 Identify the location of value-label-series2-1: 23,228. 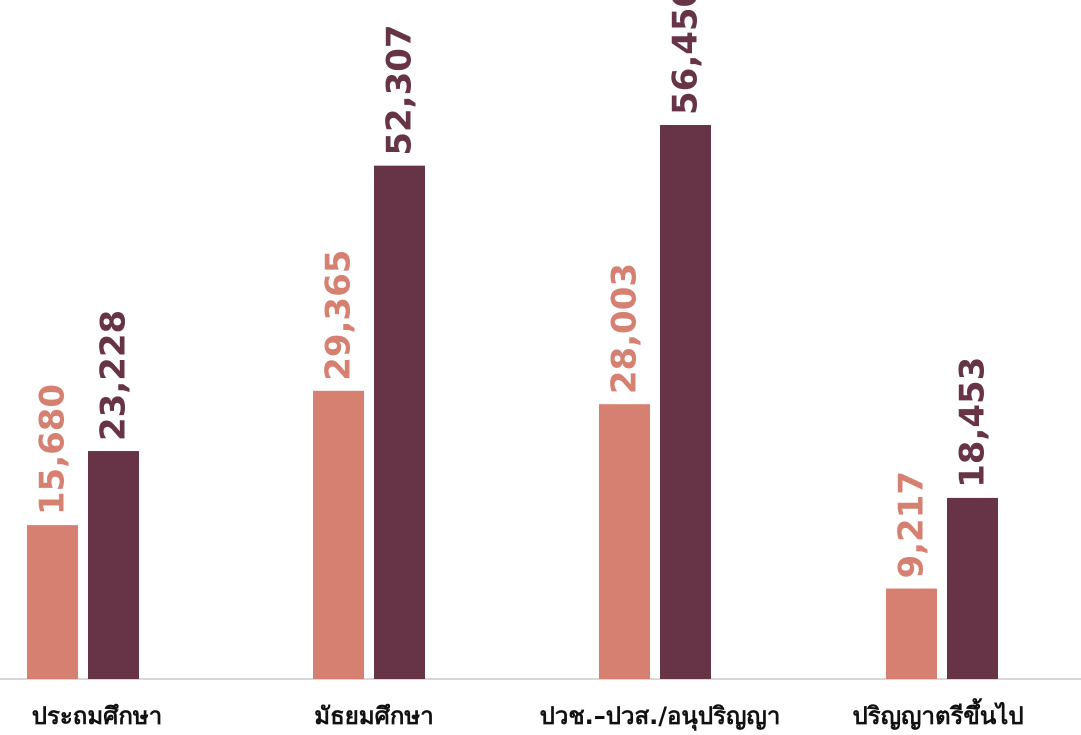
(114, 375).